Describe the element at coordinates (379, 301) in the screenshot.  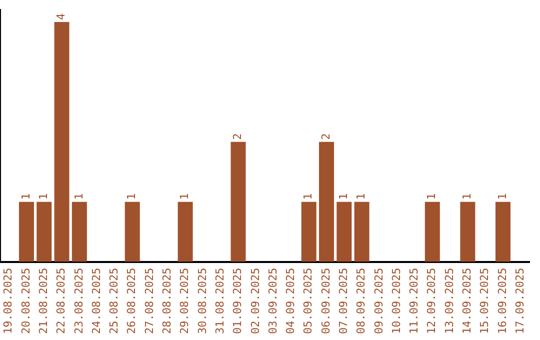
I see `x-tick-label: 09.09.2025` at that location.